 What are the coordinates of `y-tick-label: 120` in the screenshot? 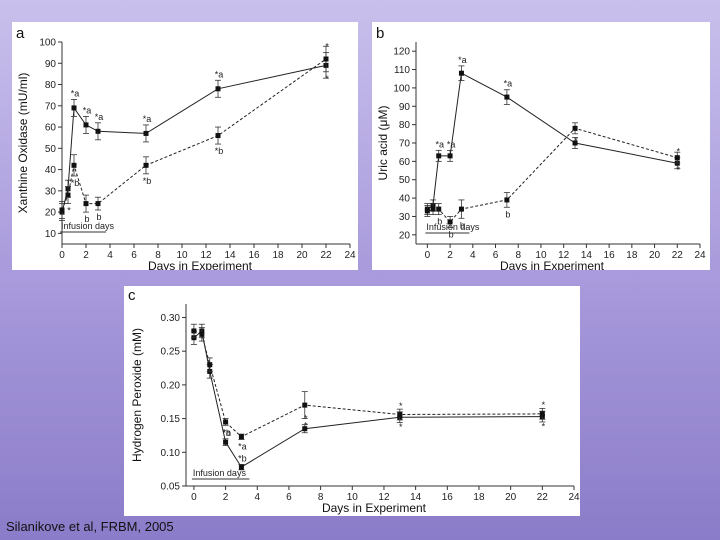 It's located at (401, 52).